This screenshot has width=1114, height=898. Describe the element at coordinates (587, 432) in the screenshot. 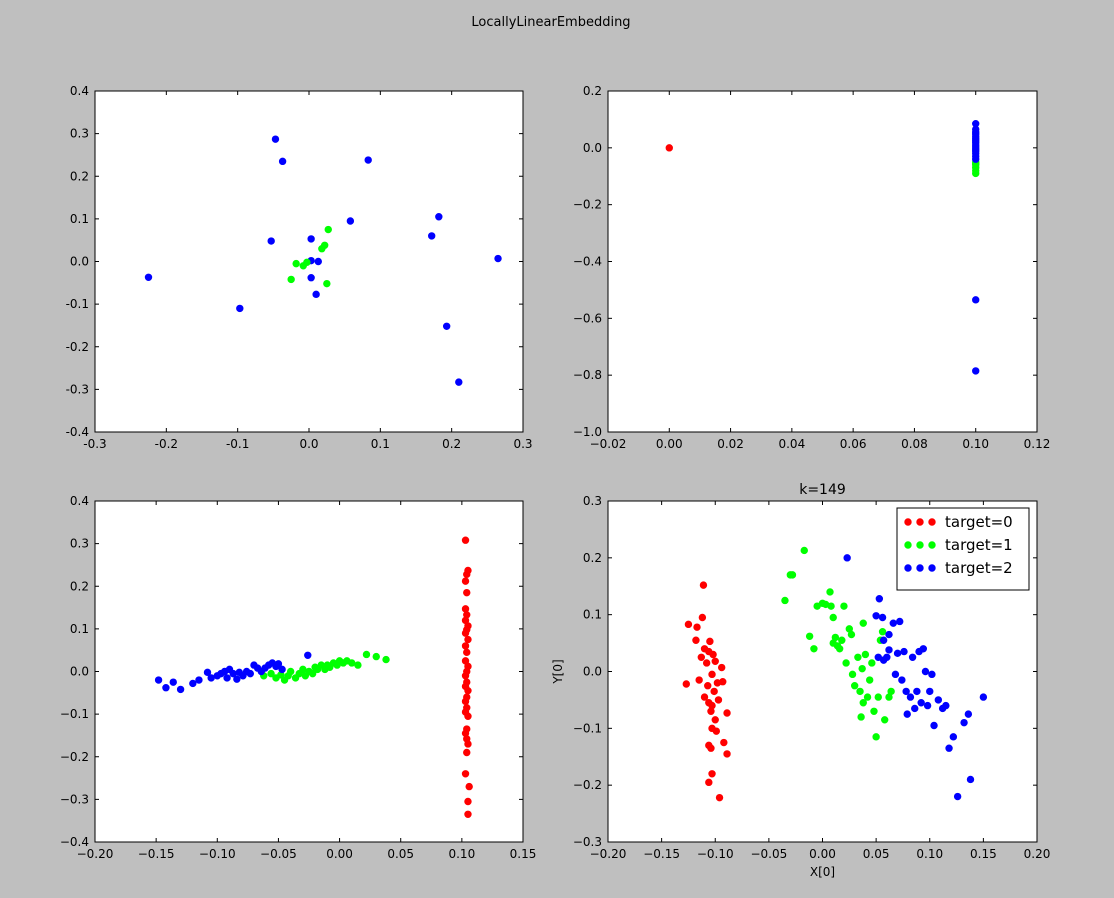

I see `y-tick-label: −1.0` at that location.